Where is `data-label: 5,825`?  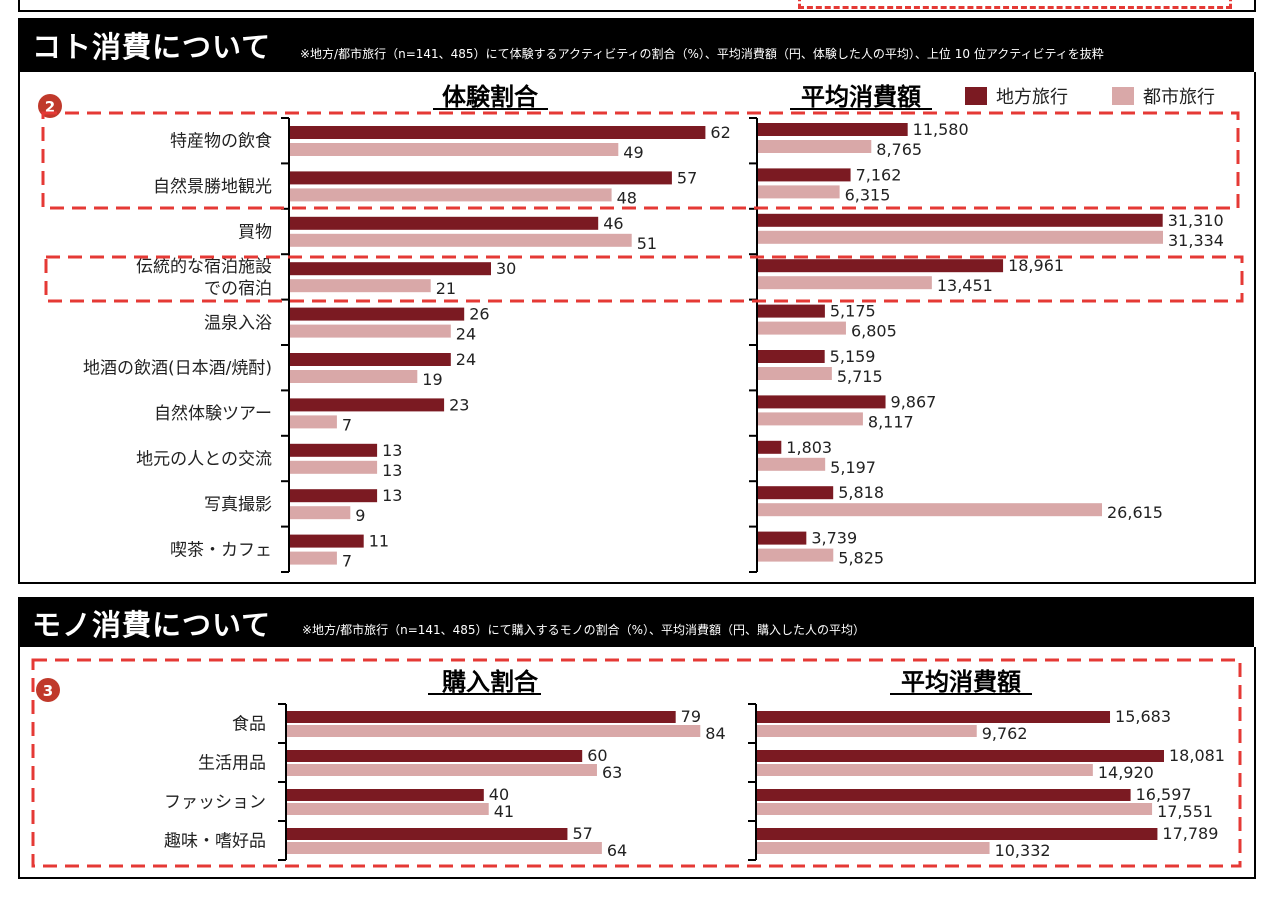 data-label: 5,825 is located at coordinates (861, 558).